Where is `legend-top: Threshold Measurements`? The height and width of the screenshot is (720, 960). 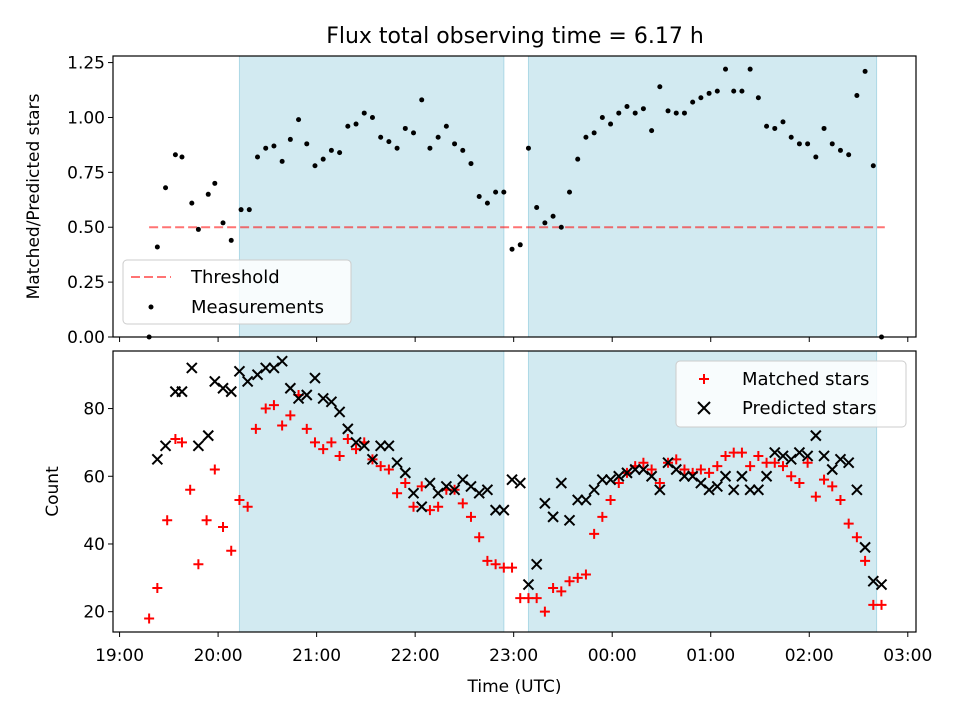 legend-top: Threshold Measurements is located at coordinates (237, 292).